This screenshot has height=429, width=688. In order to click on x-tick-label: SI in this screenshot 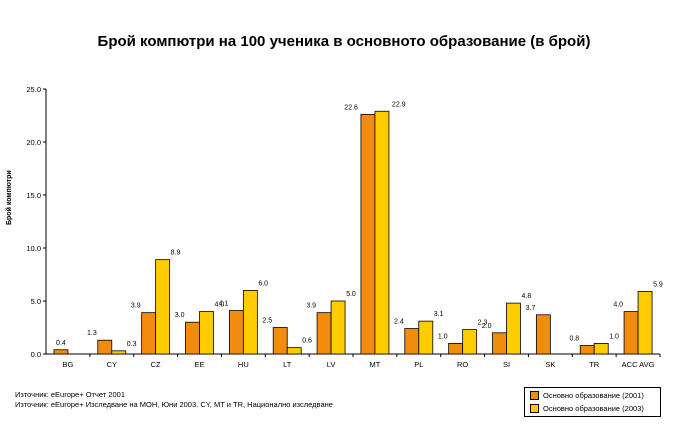, I will do `click(506, 364)`.